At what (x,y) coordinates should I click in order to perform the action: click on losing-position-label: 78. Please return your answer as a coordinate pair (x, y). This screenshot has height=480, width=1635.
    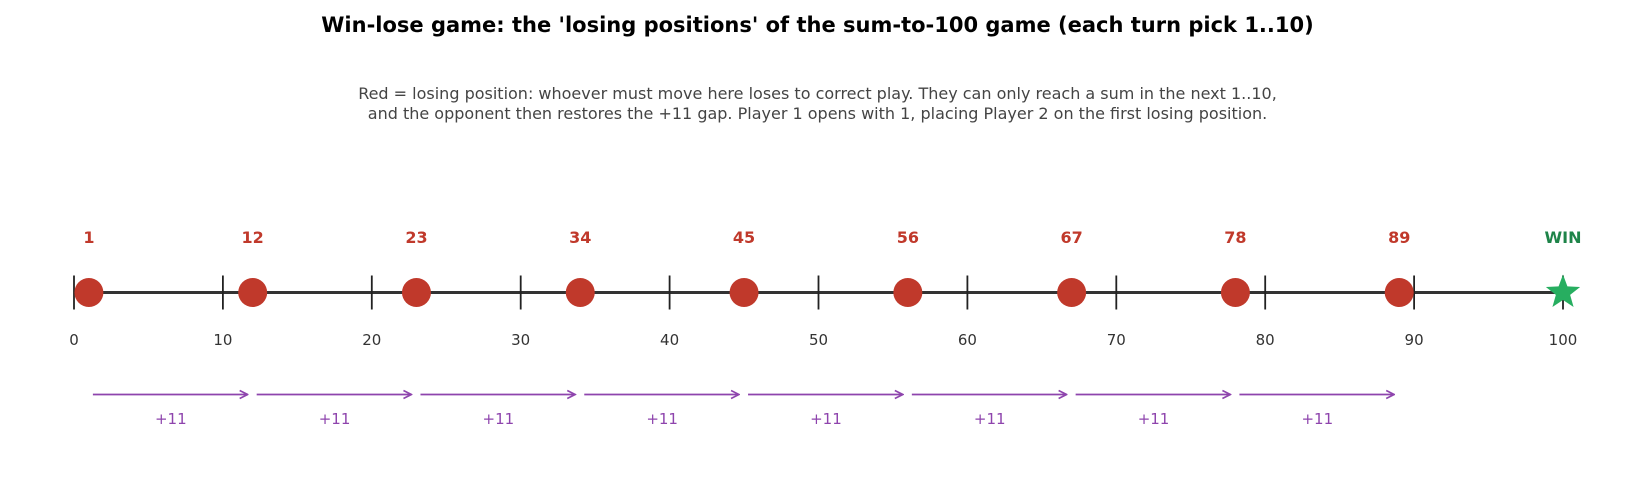
    Looking at the image, I should click on (1235, 237).